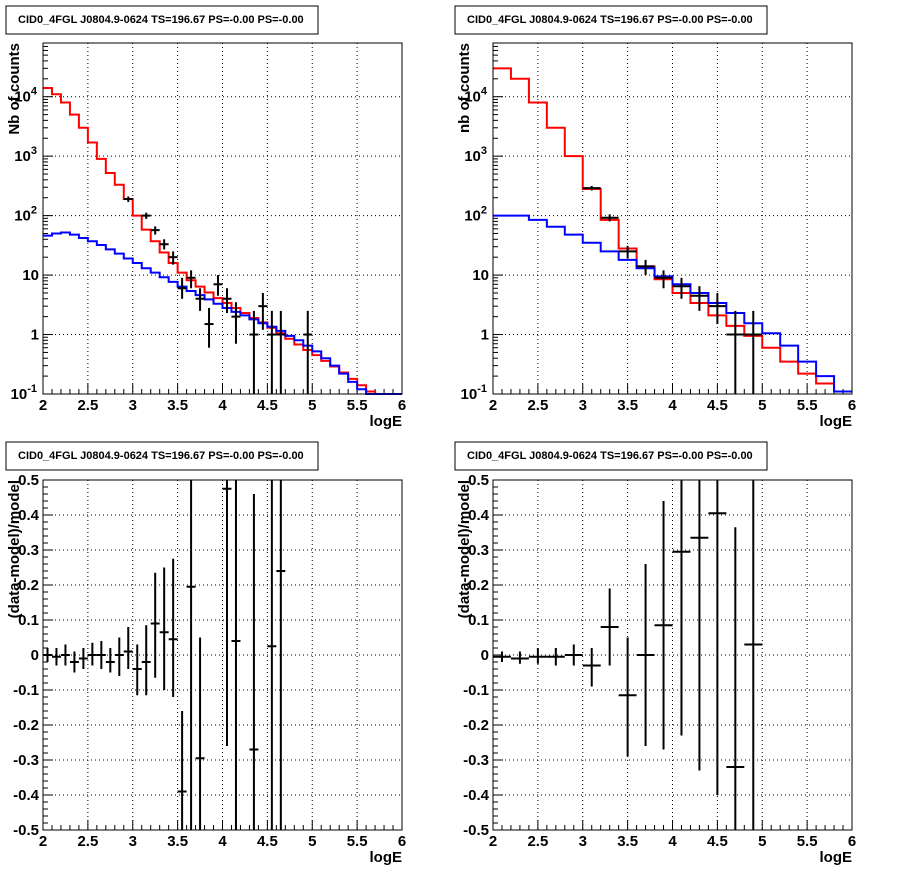 Image resolution: width=898 pixels, height=875 pixels. Describe the element at coordinates (35, 335) in the screenshot. I see `y-tick-label: 1` at that location.